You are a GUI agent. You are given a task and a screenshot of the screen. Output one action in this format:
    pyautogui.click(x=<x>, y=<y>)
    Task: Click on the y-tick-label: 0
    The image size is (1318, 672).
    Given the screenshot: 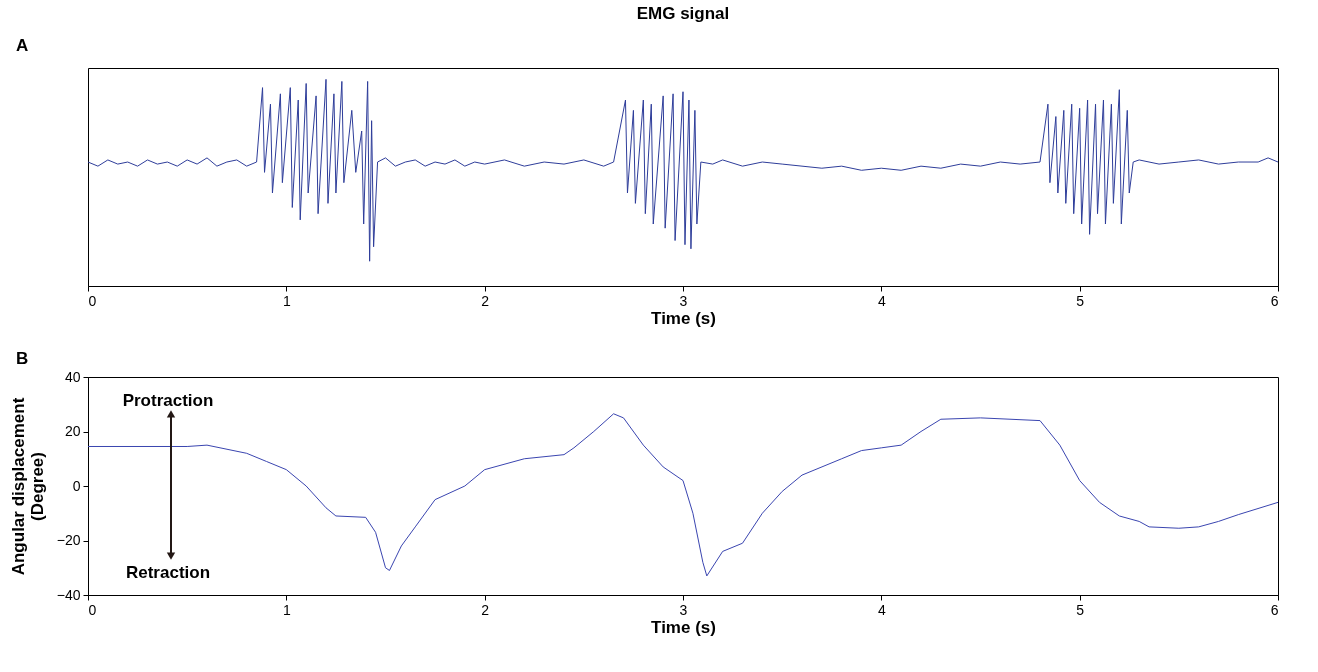 What is the action you would take?
    pyautogui.click(x=76, y=485)
    